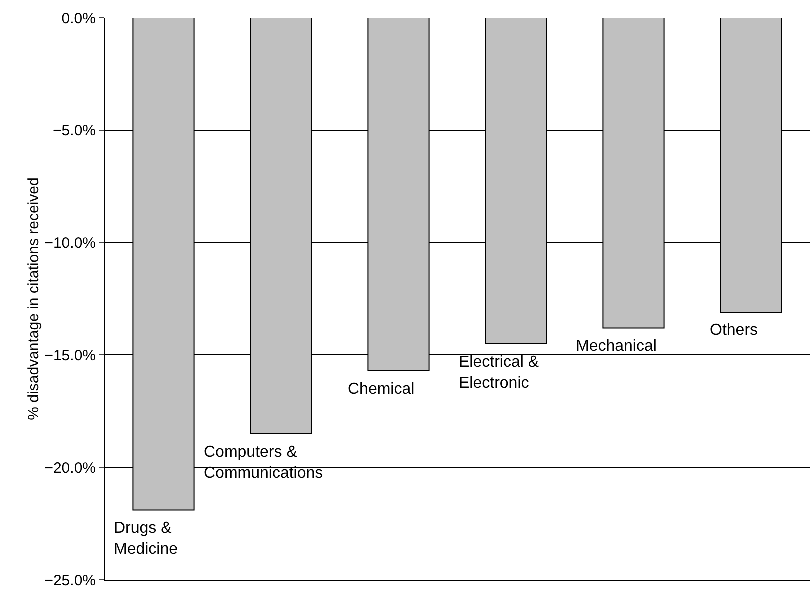 This screenshot has width=810, height=594. What do you see at coordinates (74, 131) in the screenshot?
I see `y-tick-label: −5.0%` at bounding box center [74, 131].